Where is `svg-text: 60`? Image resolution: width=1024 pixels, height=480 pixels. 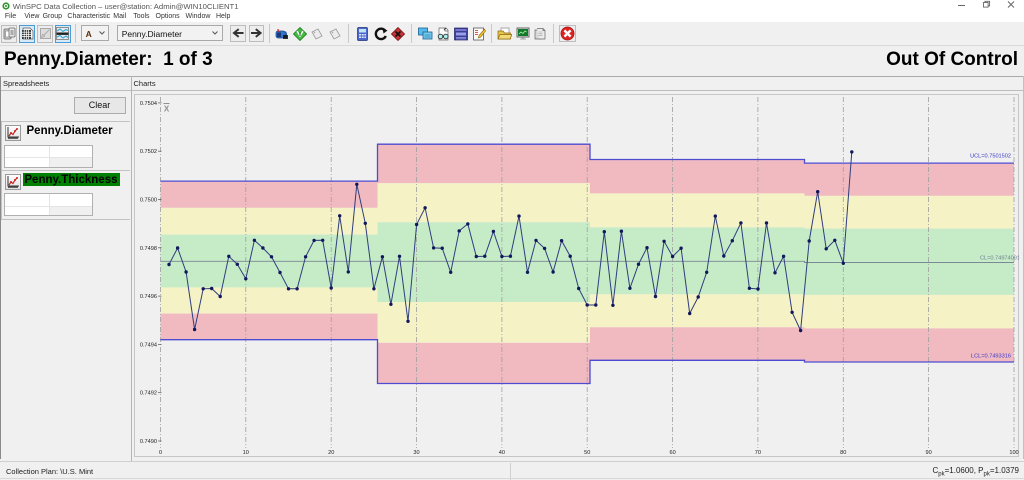
svg-text: 60 is located at coordinates (672, 453).